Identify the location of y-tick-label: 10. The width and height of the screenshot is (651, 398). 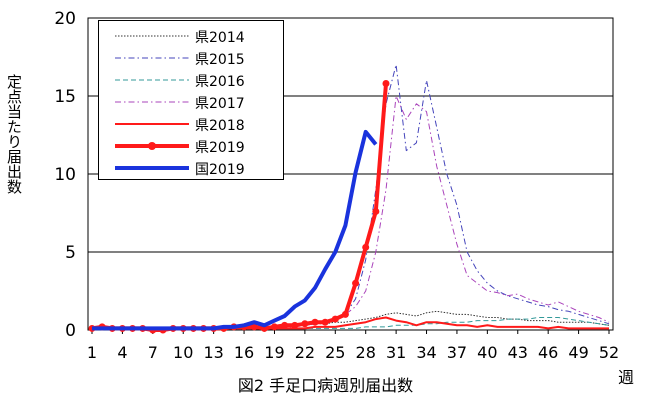
(65, 175).